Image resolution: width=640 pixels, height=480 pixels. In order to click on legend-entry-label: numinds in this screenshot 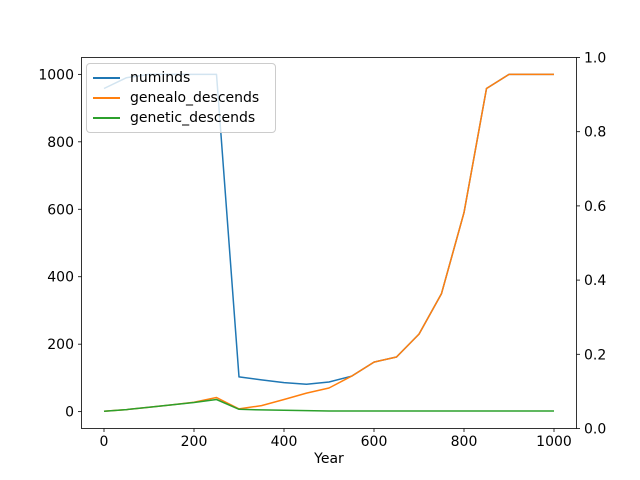, I will do `click(160, 78)`.